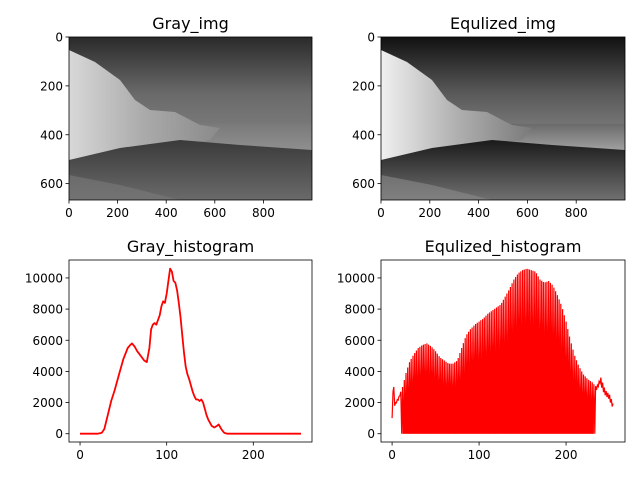 Image resolution: width=640 pixels, height=480 pixels. What do you see at coordinates (503, 24) in the screenshot?
I see `panel-title: Equlized_img` at bounding box center [503, 24].